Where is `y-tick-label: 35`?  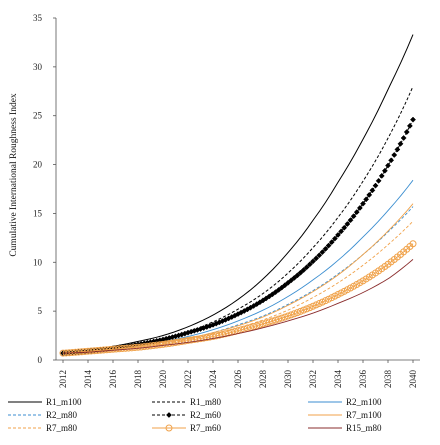
y-tick-label: 35 is located at coordinates (38, 18).